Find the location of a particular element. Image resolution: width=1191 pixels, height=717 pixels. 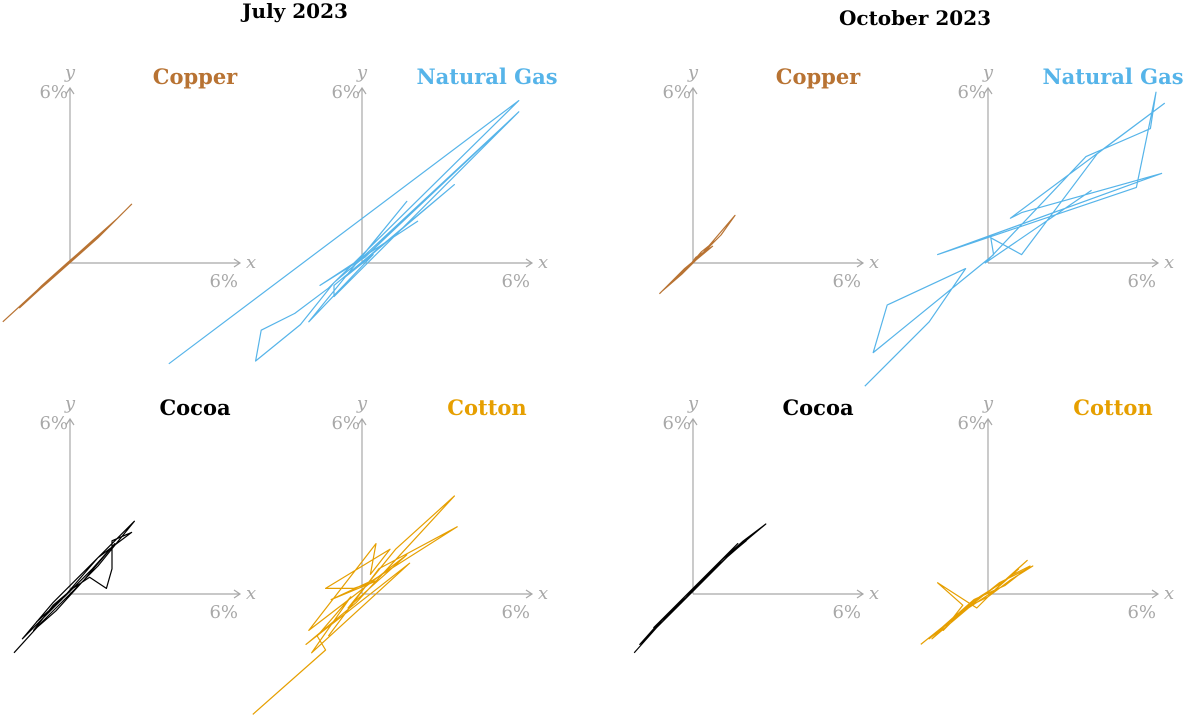

panel-1-natural-gas-series-name: Natural Gas is located at coordinates (1112, 76).